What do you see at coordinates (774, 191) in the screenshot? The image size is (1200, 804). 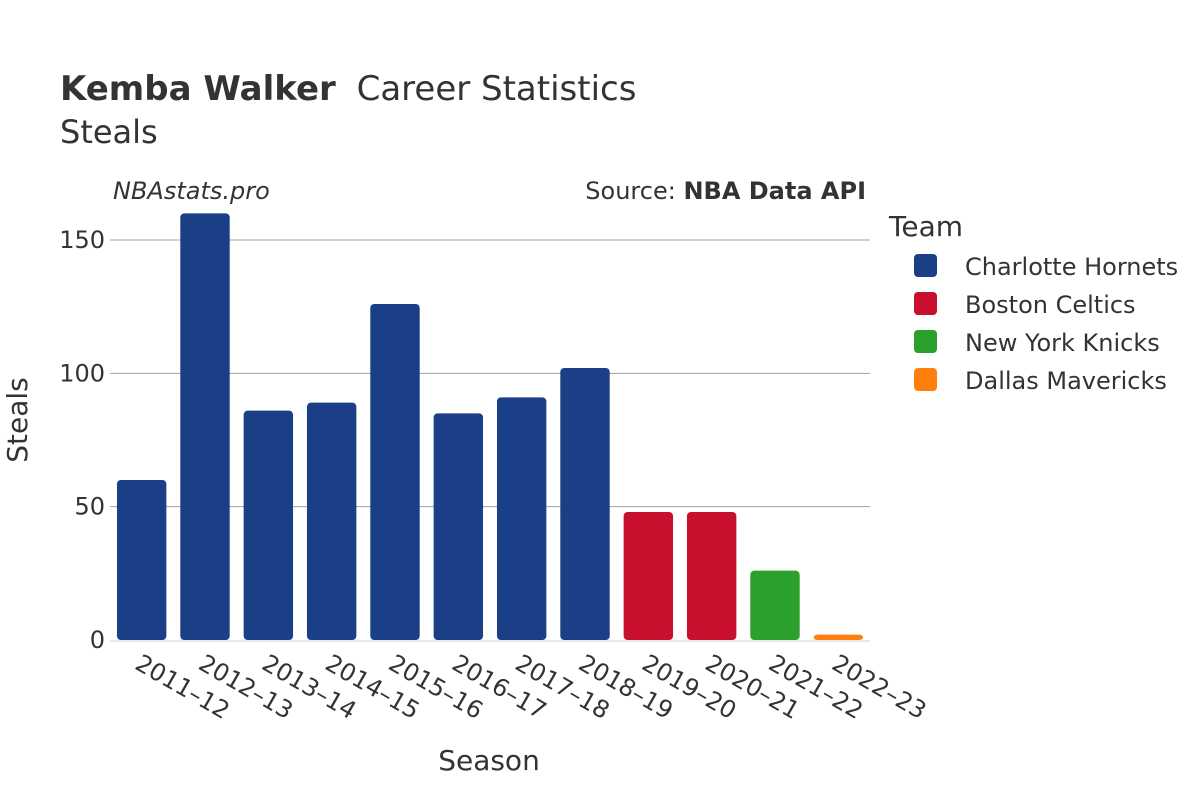 I see `source-name: NBA Data API` at bounding box center [774, 191].